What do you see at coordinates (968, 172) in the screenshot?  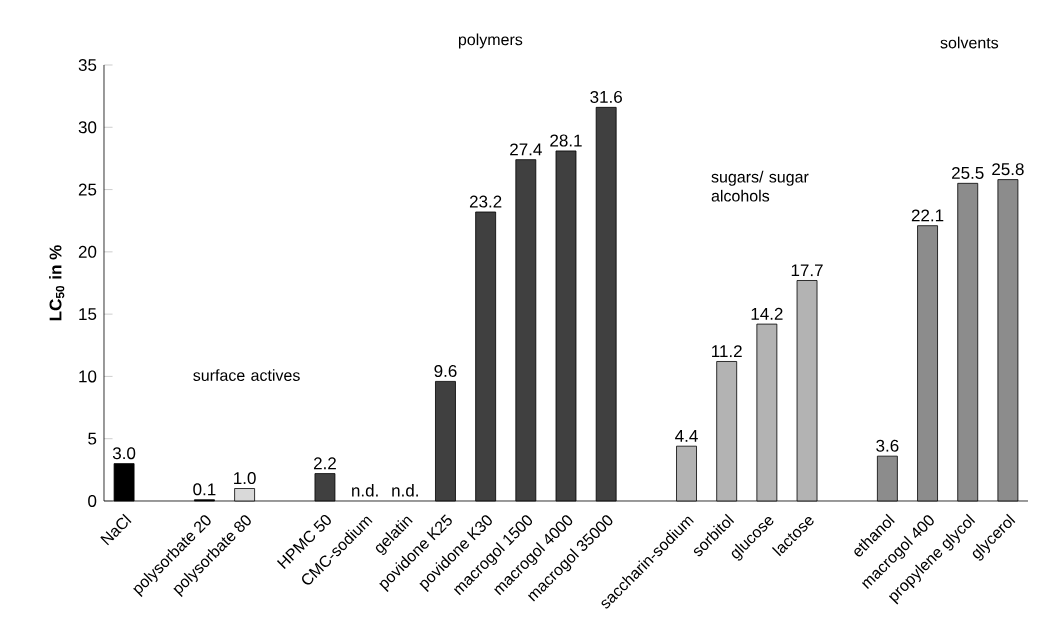 I see `data-label: 25.5` at bounding box center [968, 172].